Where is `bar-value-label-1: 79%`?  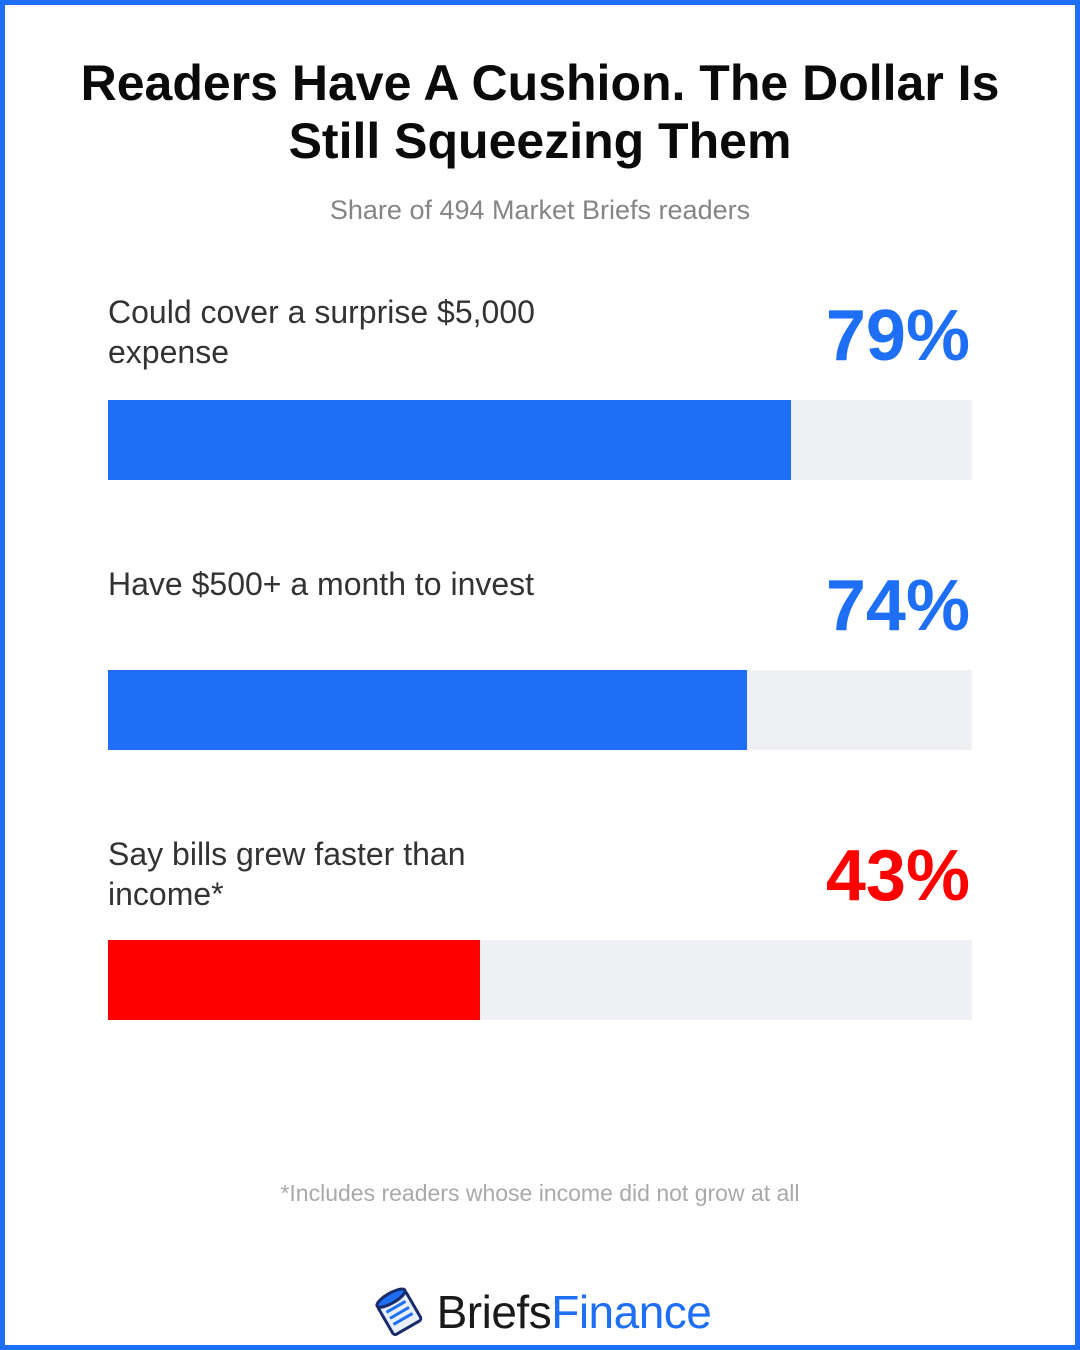
bar-value-label-1: 79% is located at coordinates (897, 336).